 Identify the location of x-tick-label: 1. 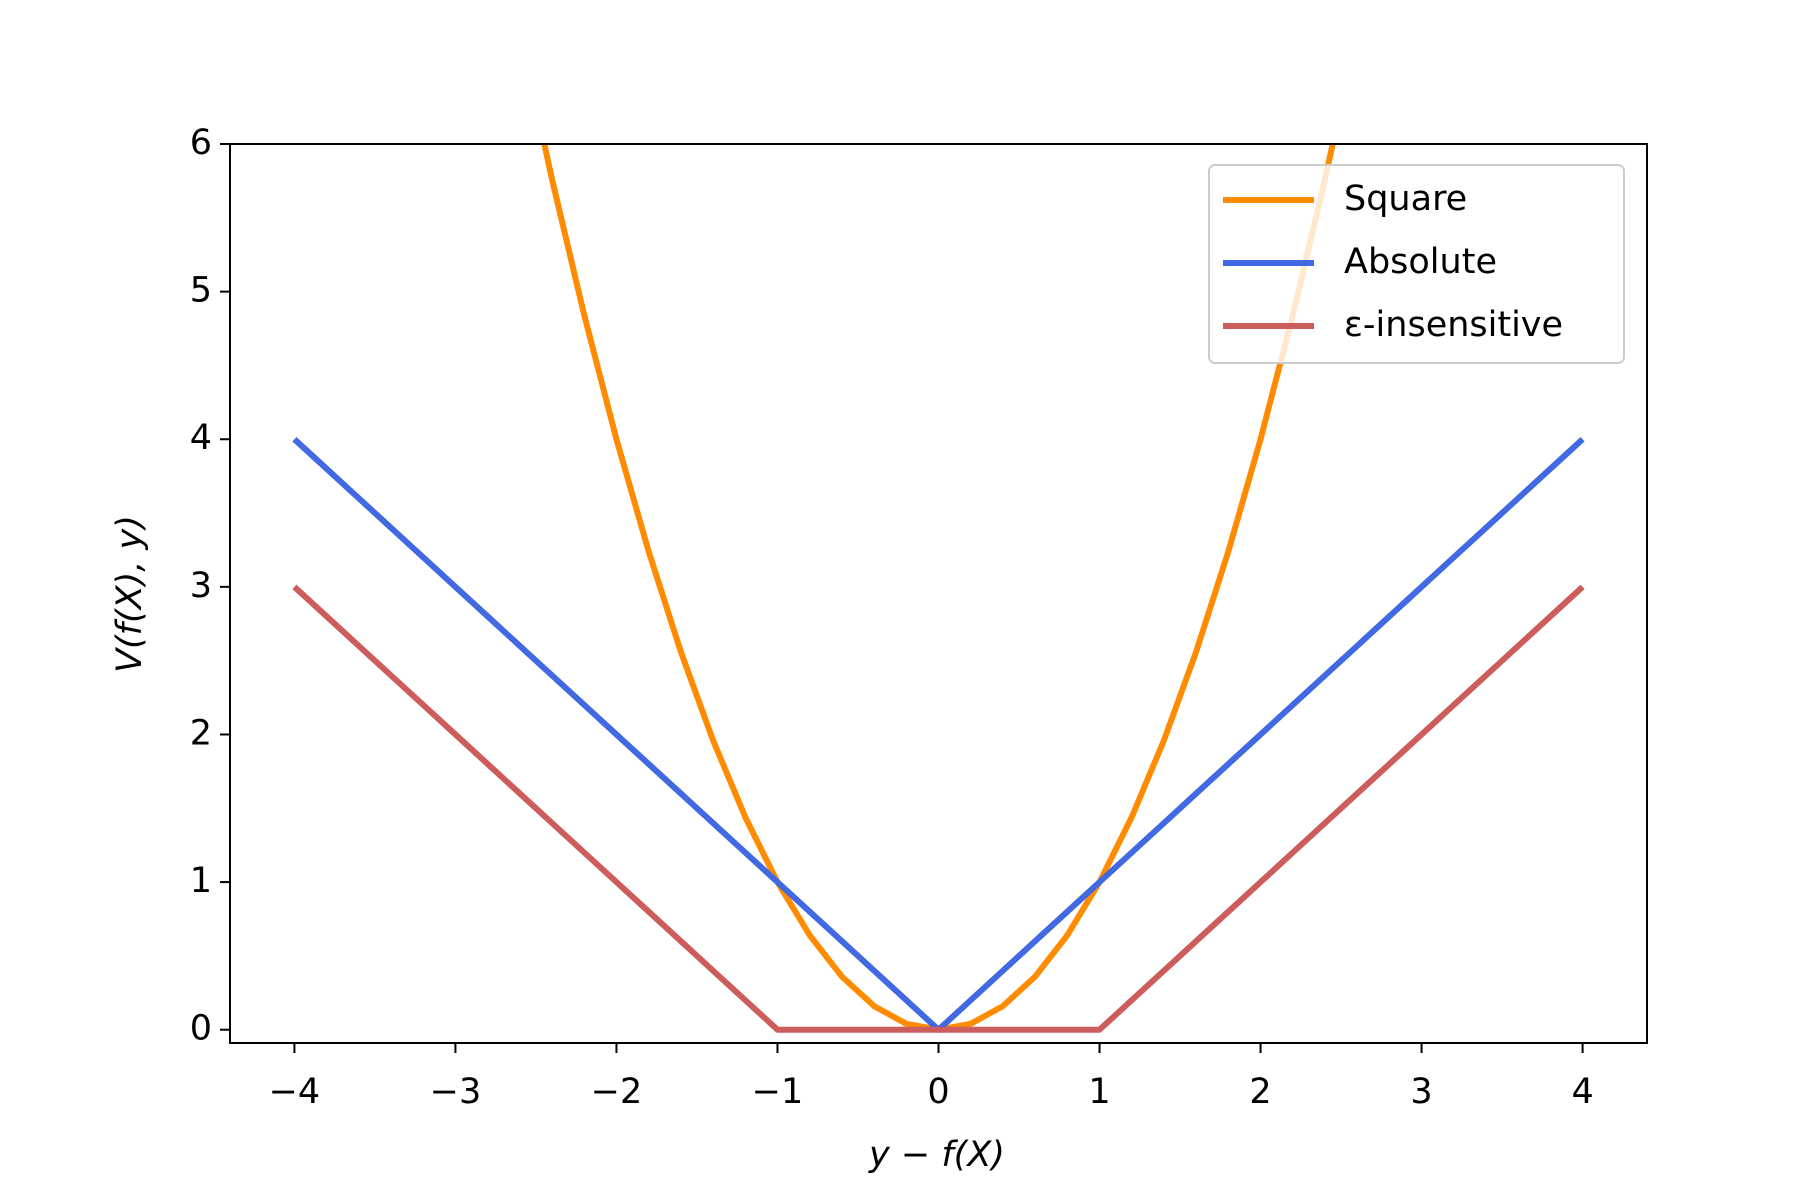
(1099, 1092).